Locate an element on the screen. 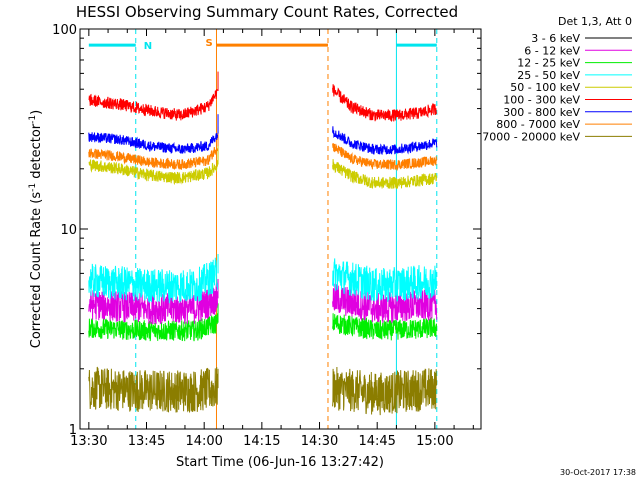 The width and height of the screenshot is (640, 480). legend-label: 3 - 6 keV is located at coordinates (555, 38).